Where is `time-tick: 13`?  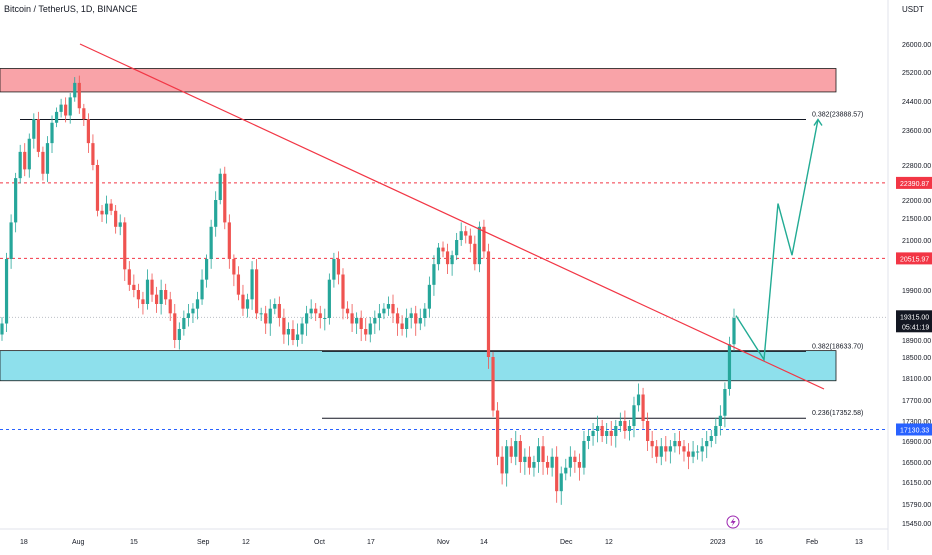
time-tick: 13 is located at coordinates (859, 542).